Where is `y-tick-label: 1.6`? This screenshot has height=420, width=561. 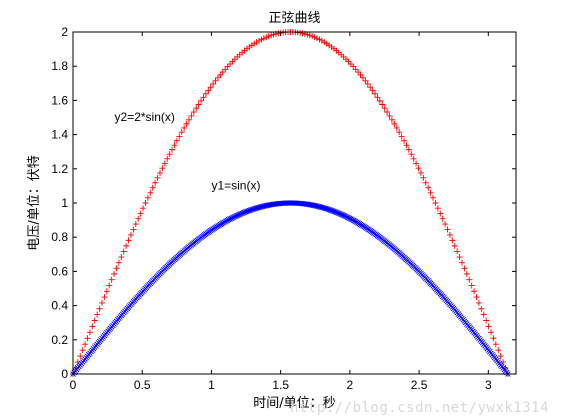 y-tick-label: 1.6 is located at coordinates (59, 100).